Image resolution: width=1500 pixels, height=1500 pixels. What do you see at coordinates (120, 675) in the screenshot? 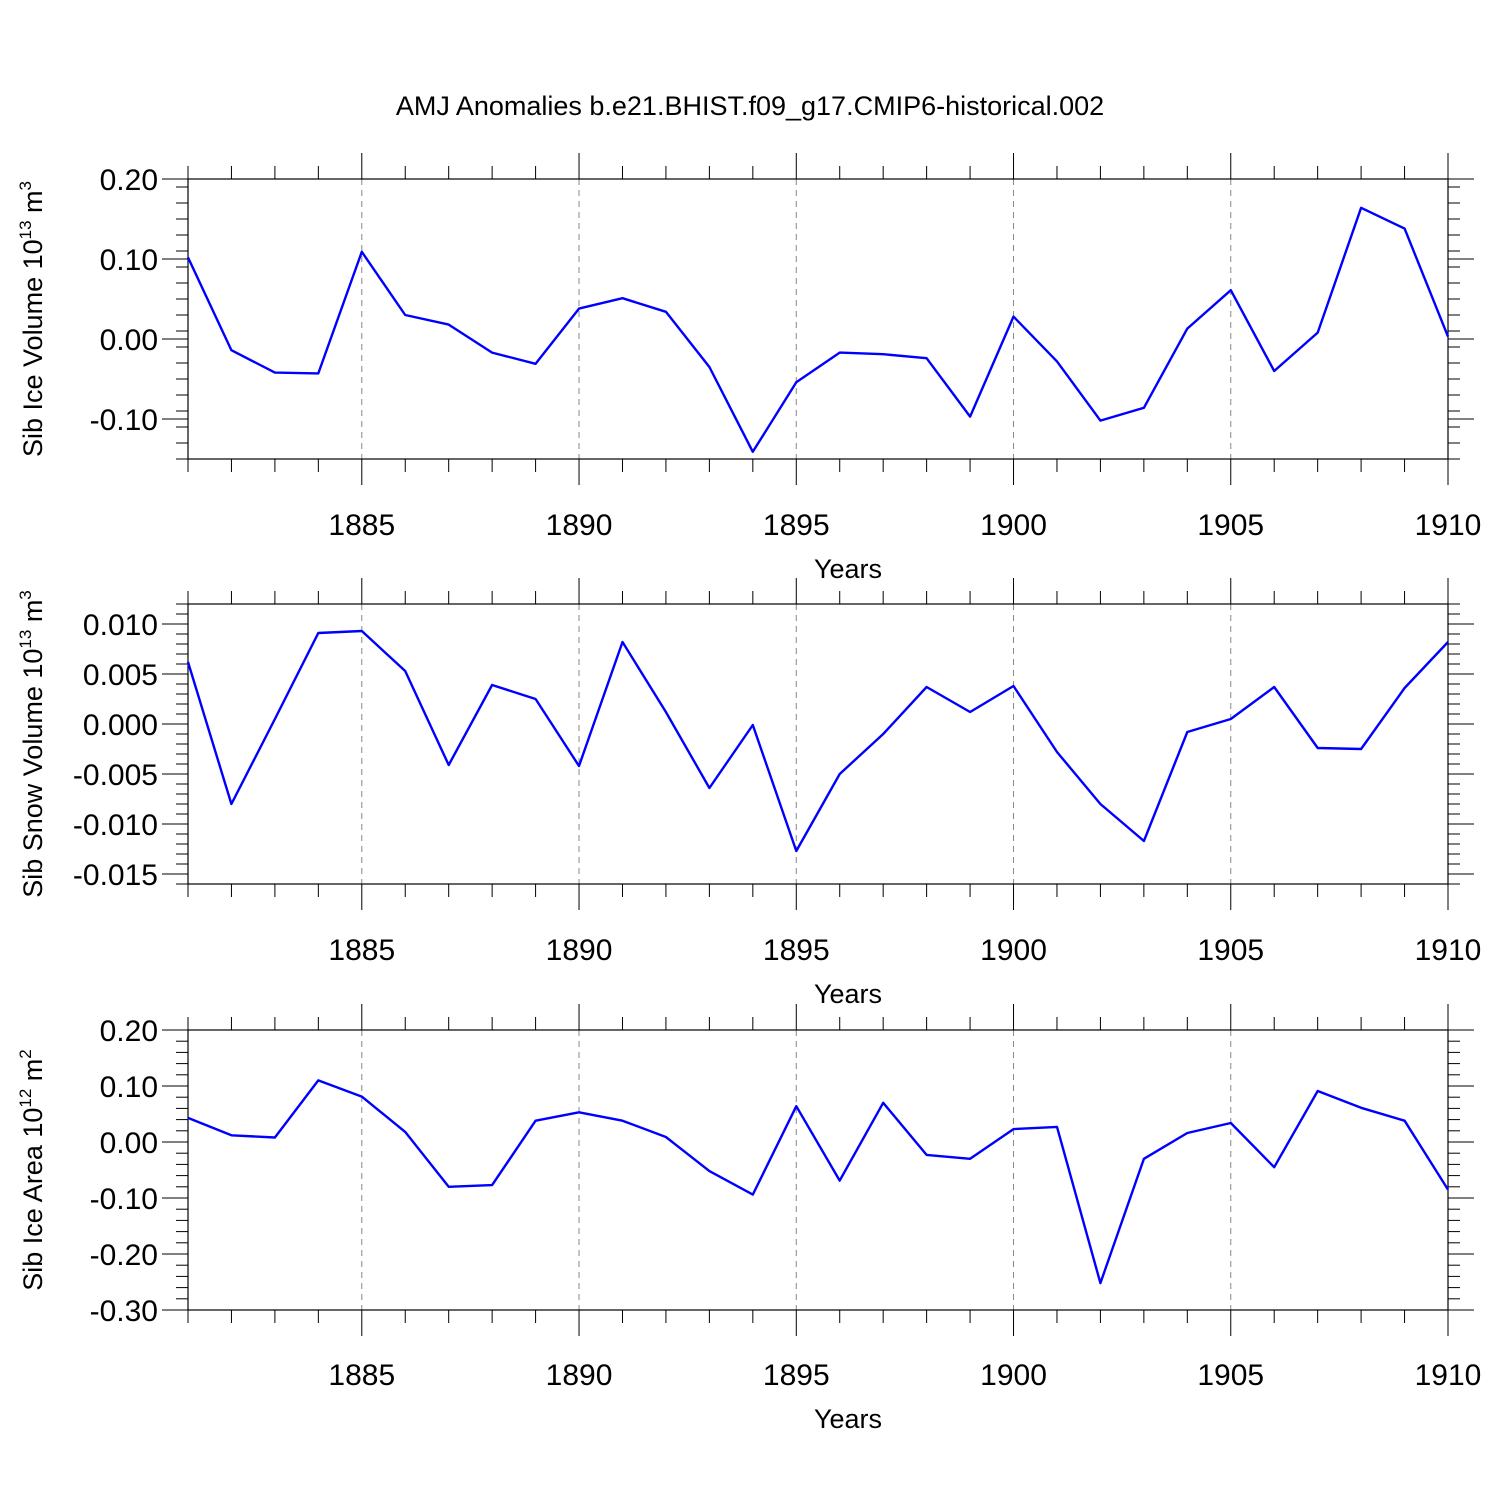
I see `y-tick-label: 0.005` at bounding box center [120, 675].